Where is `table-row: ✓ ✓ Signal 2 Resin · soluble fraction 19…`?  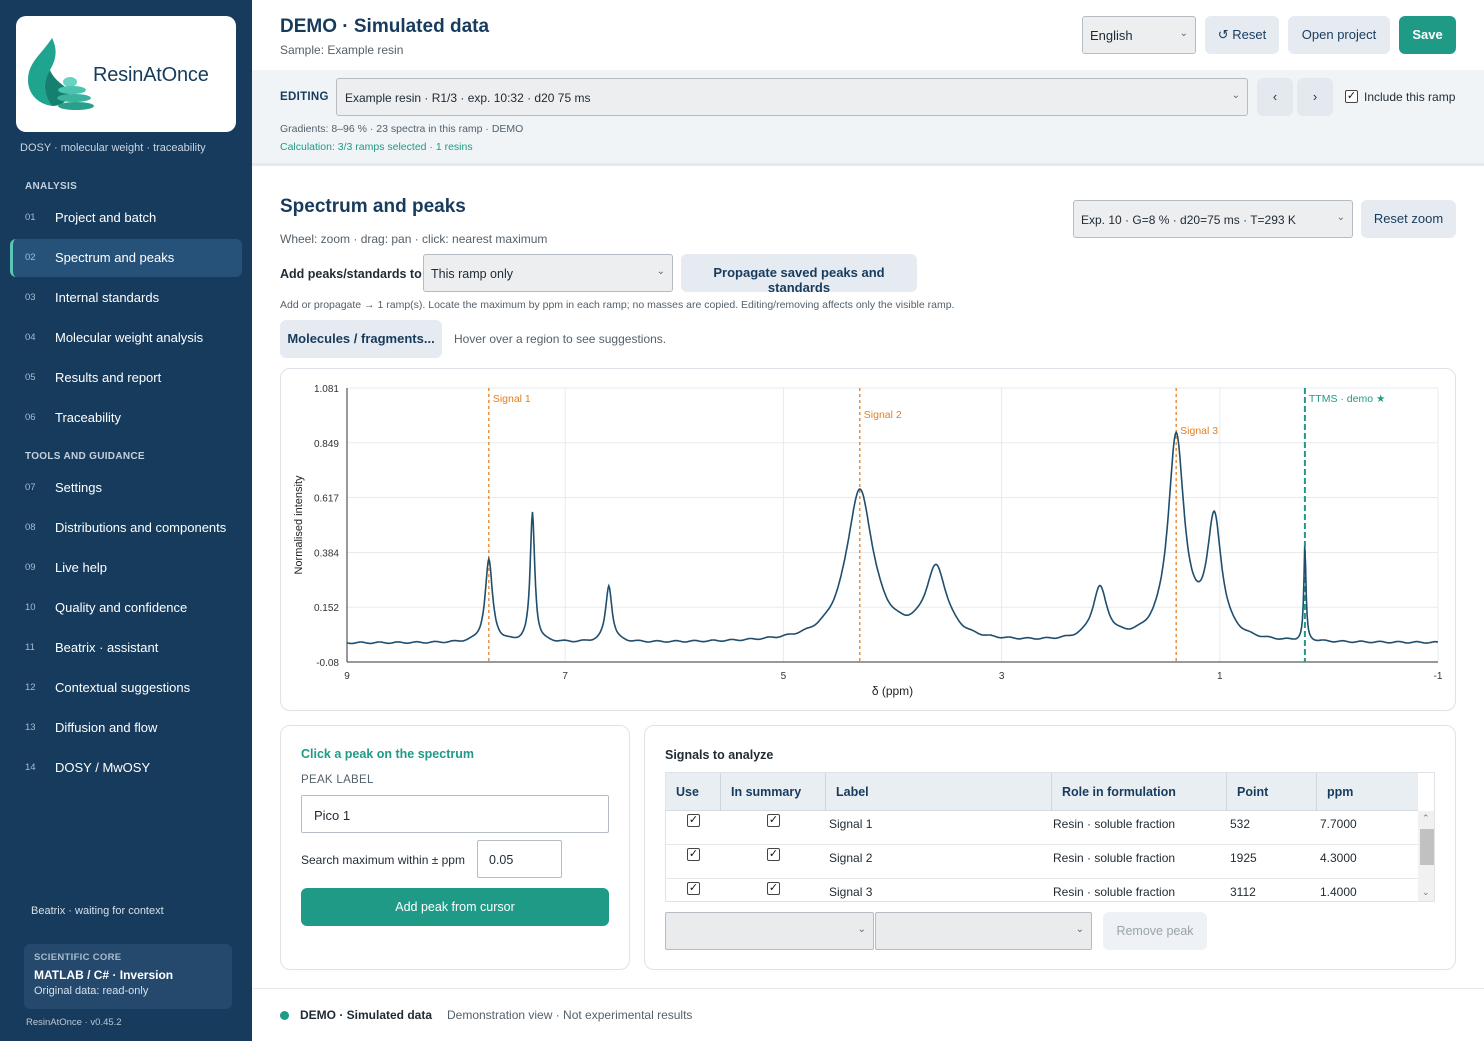 table-row: ✓ ✓ Signal 2 Resin · soluble fraction 19… is located at coordinates (1042, 862).